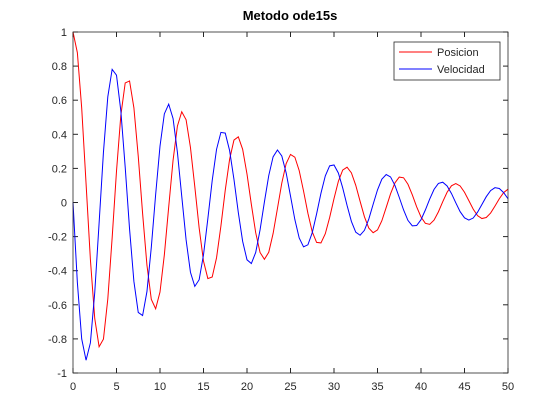 This screenshot has height=420, width=560. I want to click on x-tick-label: 25, so click(290, 387).